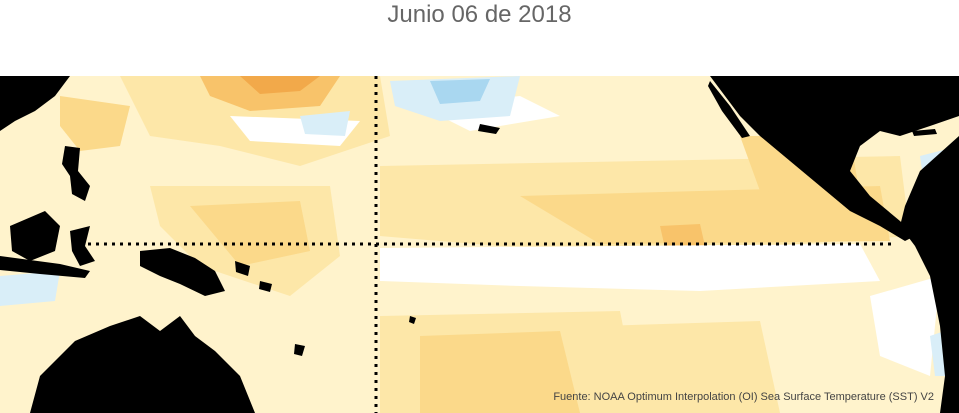 The width and height of the screenshot is (959, 413). I want to click on map-title: Junio 06 de 2018, so click(479, 14).